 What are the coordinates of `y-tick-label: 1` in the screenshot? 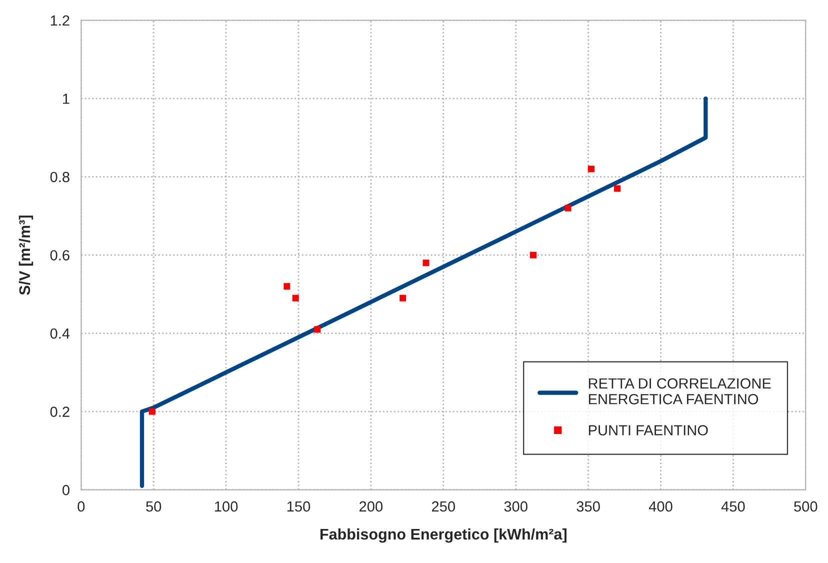 It's located at (66, 99).